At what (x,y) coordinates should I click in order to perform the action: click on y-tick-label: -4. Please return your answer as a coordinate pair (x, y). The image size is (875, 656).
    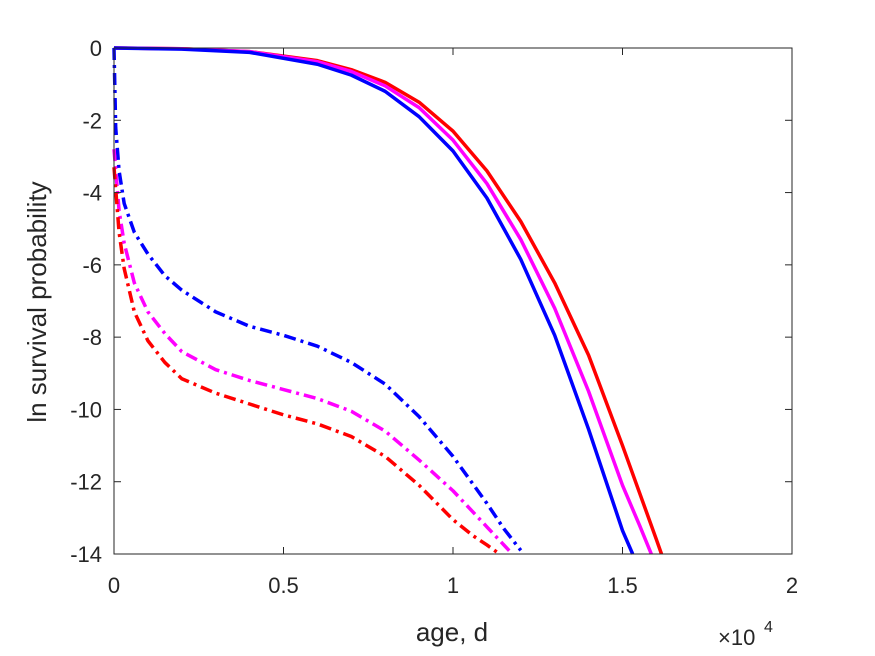
    Looking at the image, I should click on (92, 193).